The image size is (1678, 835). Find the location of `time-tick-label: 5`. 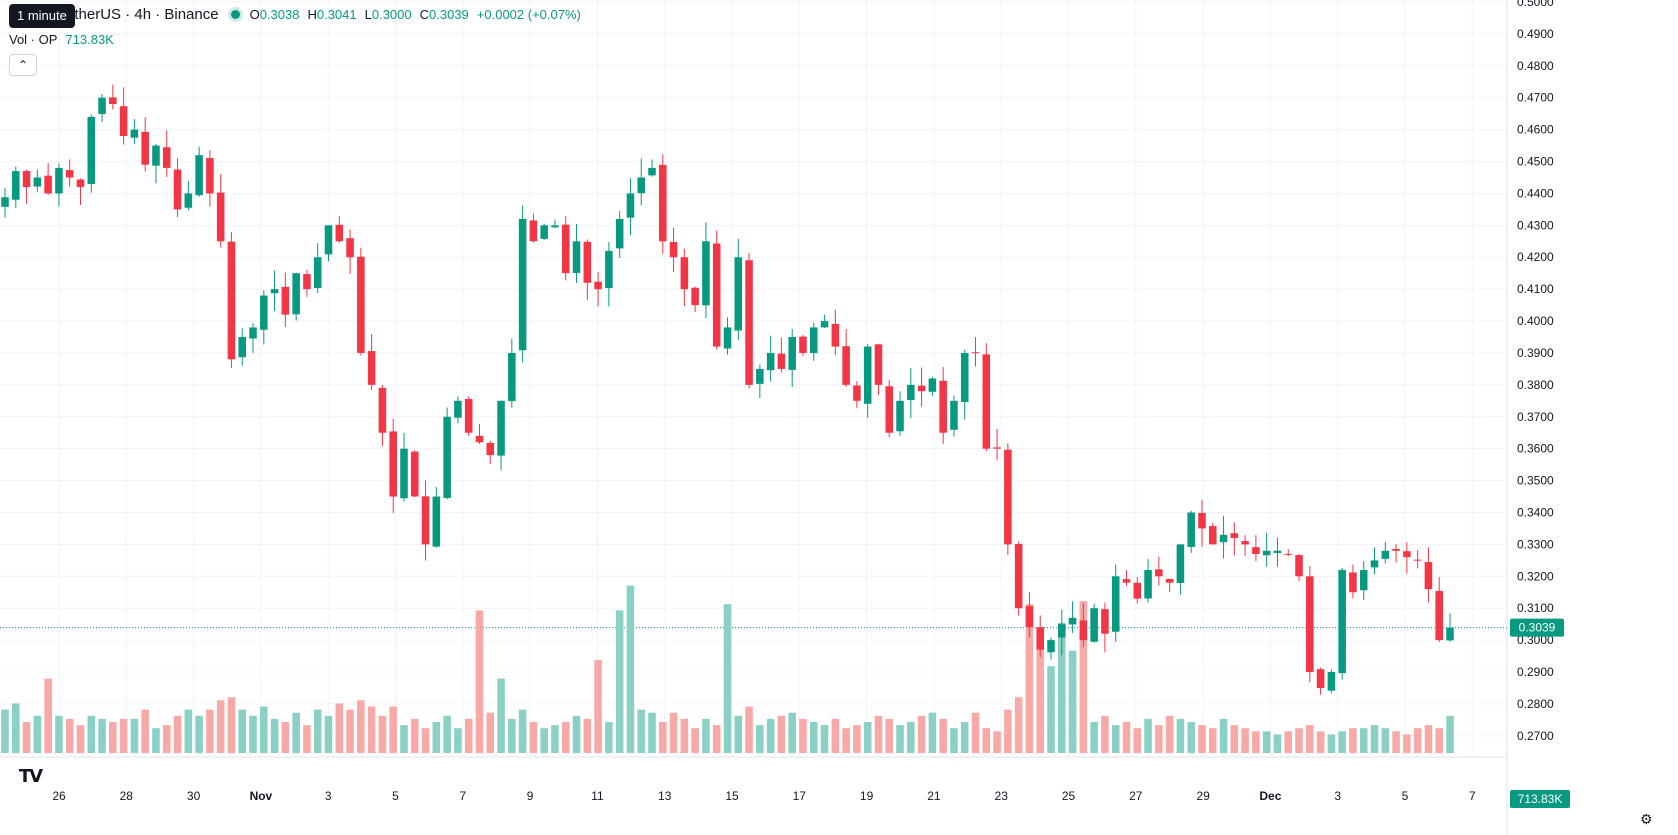

time-tick-label: 5 is located at coordinates (395, 796).